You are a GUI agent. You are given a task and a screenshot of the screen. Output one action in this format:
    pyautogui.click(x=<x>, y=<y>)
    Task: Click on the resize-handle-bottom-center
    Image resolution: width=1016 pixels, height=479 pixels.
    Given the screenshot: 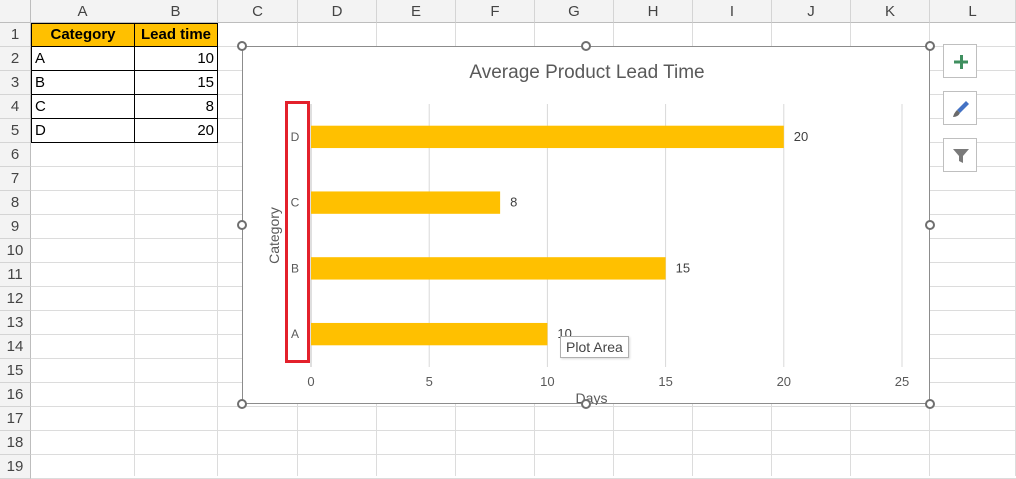 What is the action you would take?
    pyautogui.click(x=586, y=404)
    